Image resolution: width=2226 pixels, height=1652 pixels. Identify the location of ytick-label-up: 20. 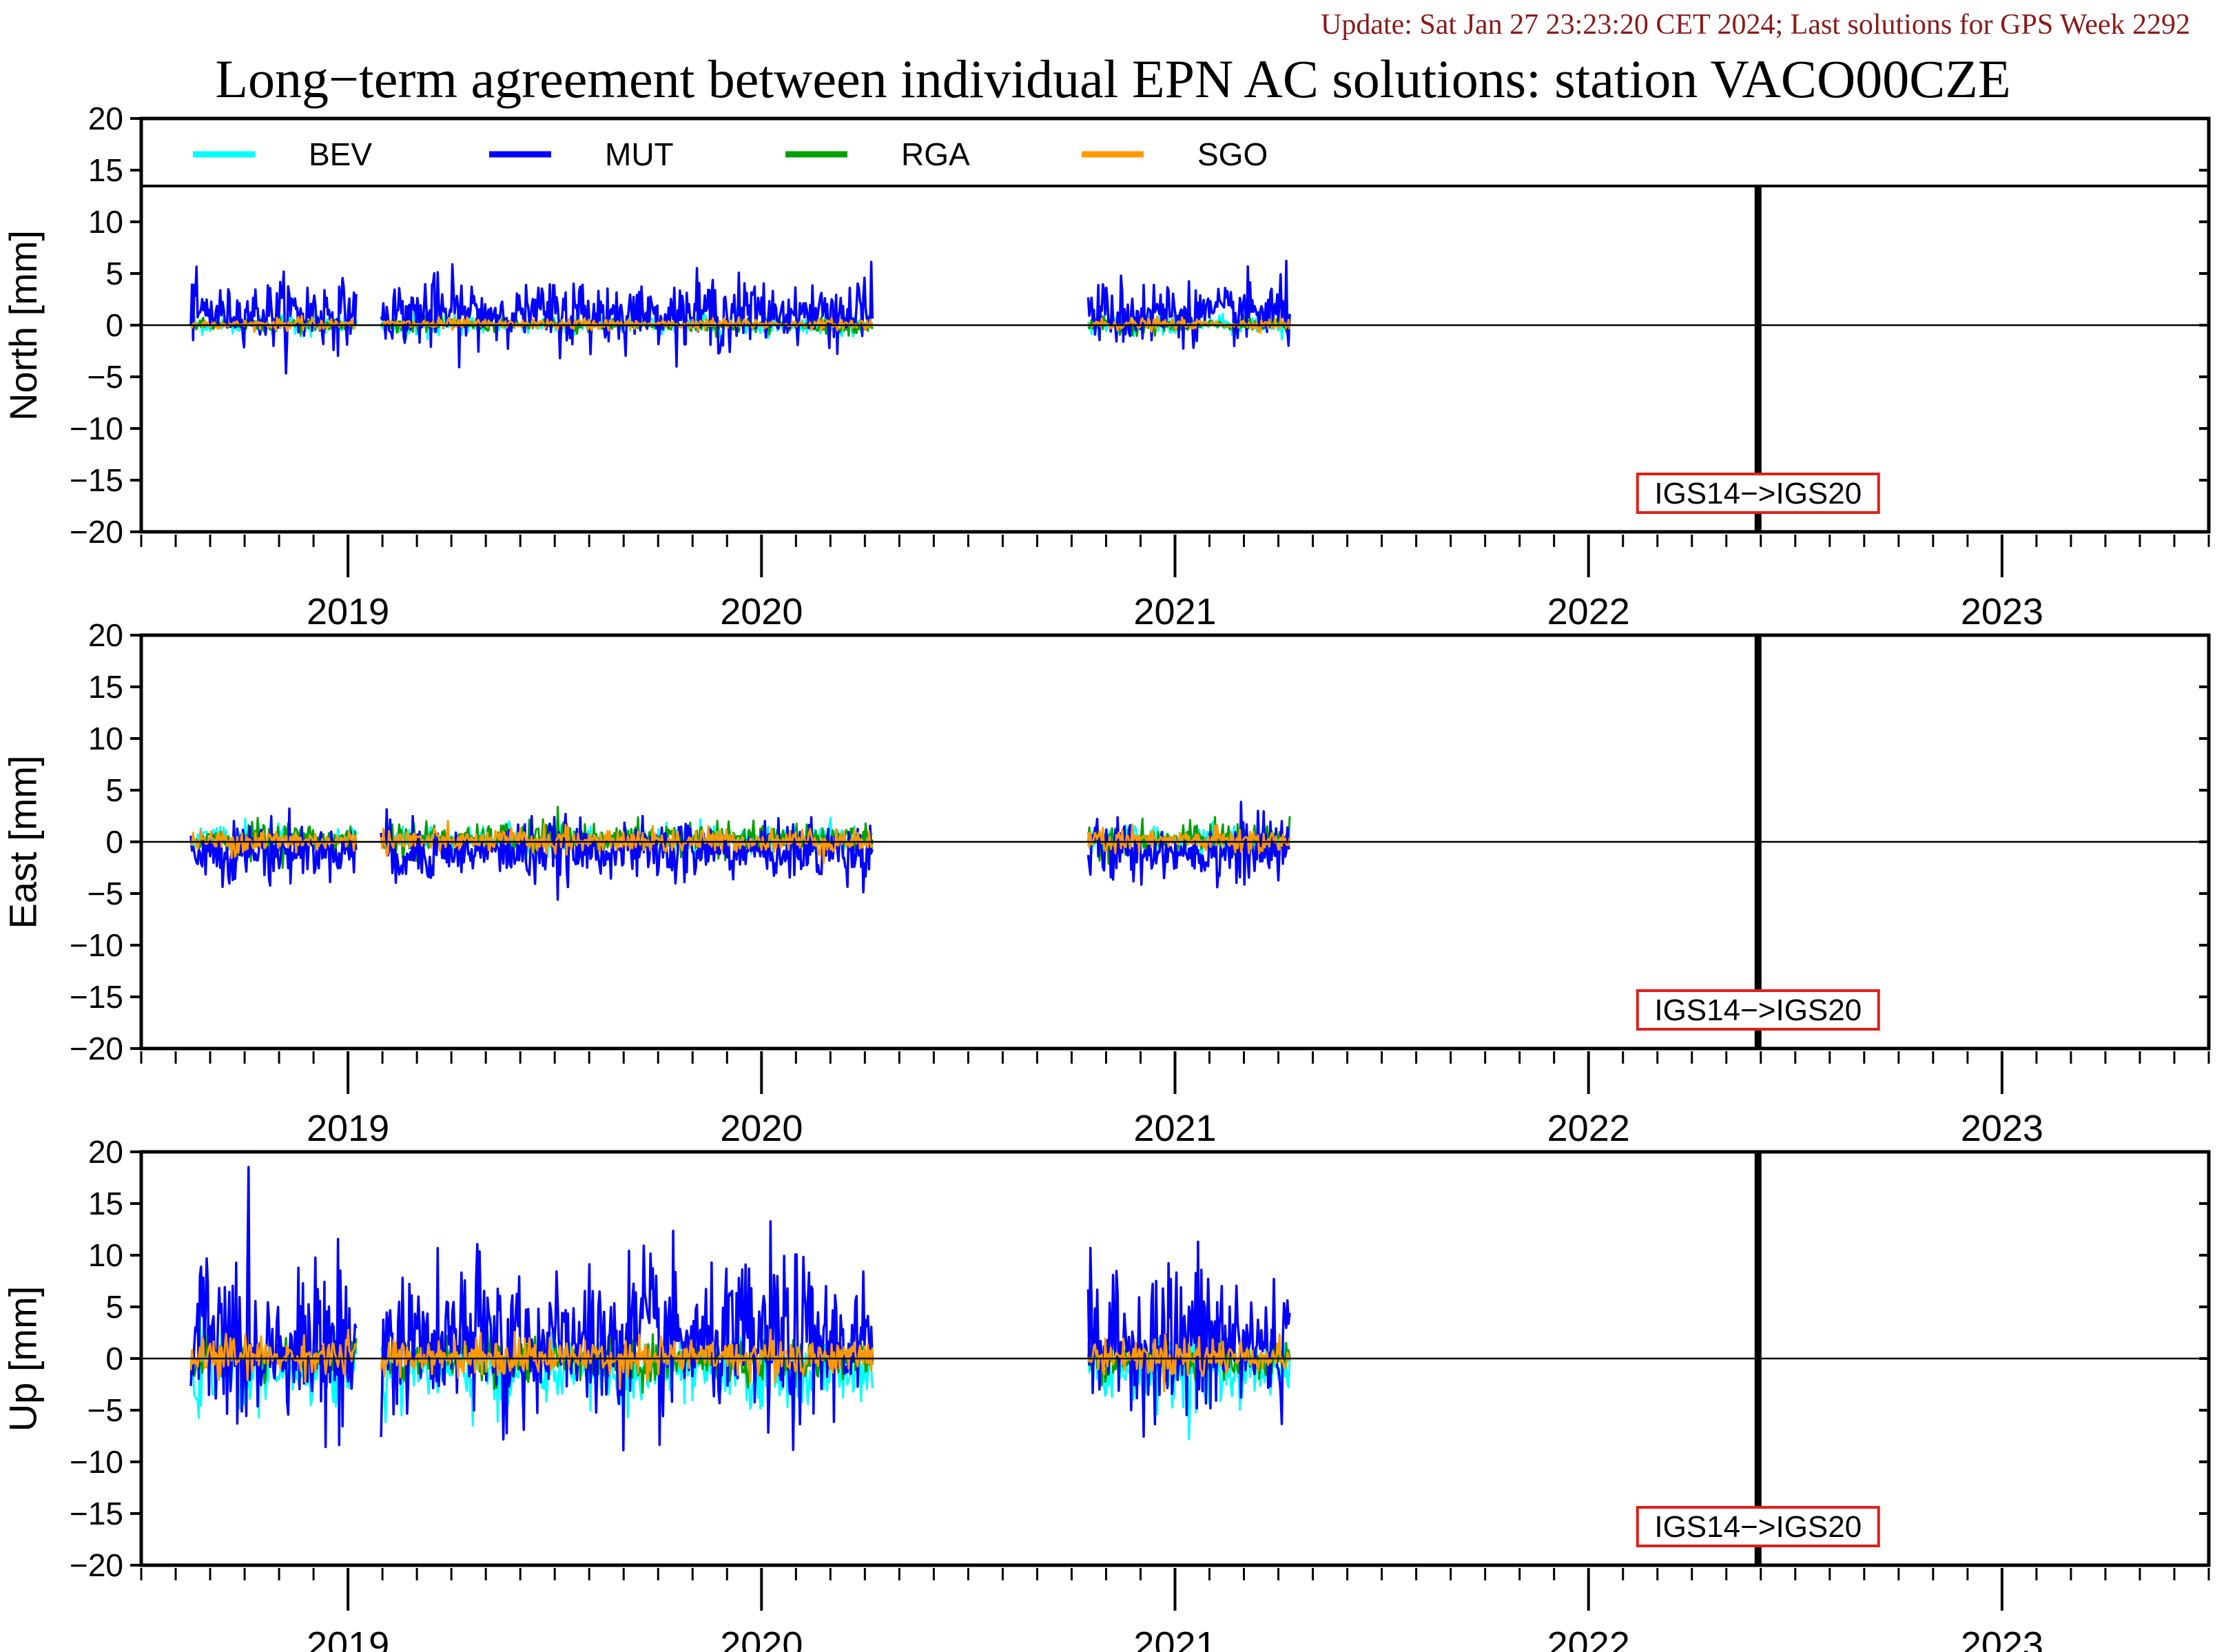
(105, 1152).